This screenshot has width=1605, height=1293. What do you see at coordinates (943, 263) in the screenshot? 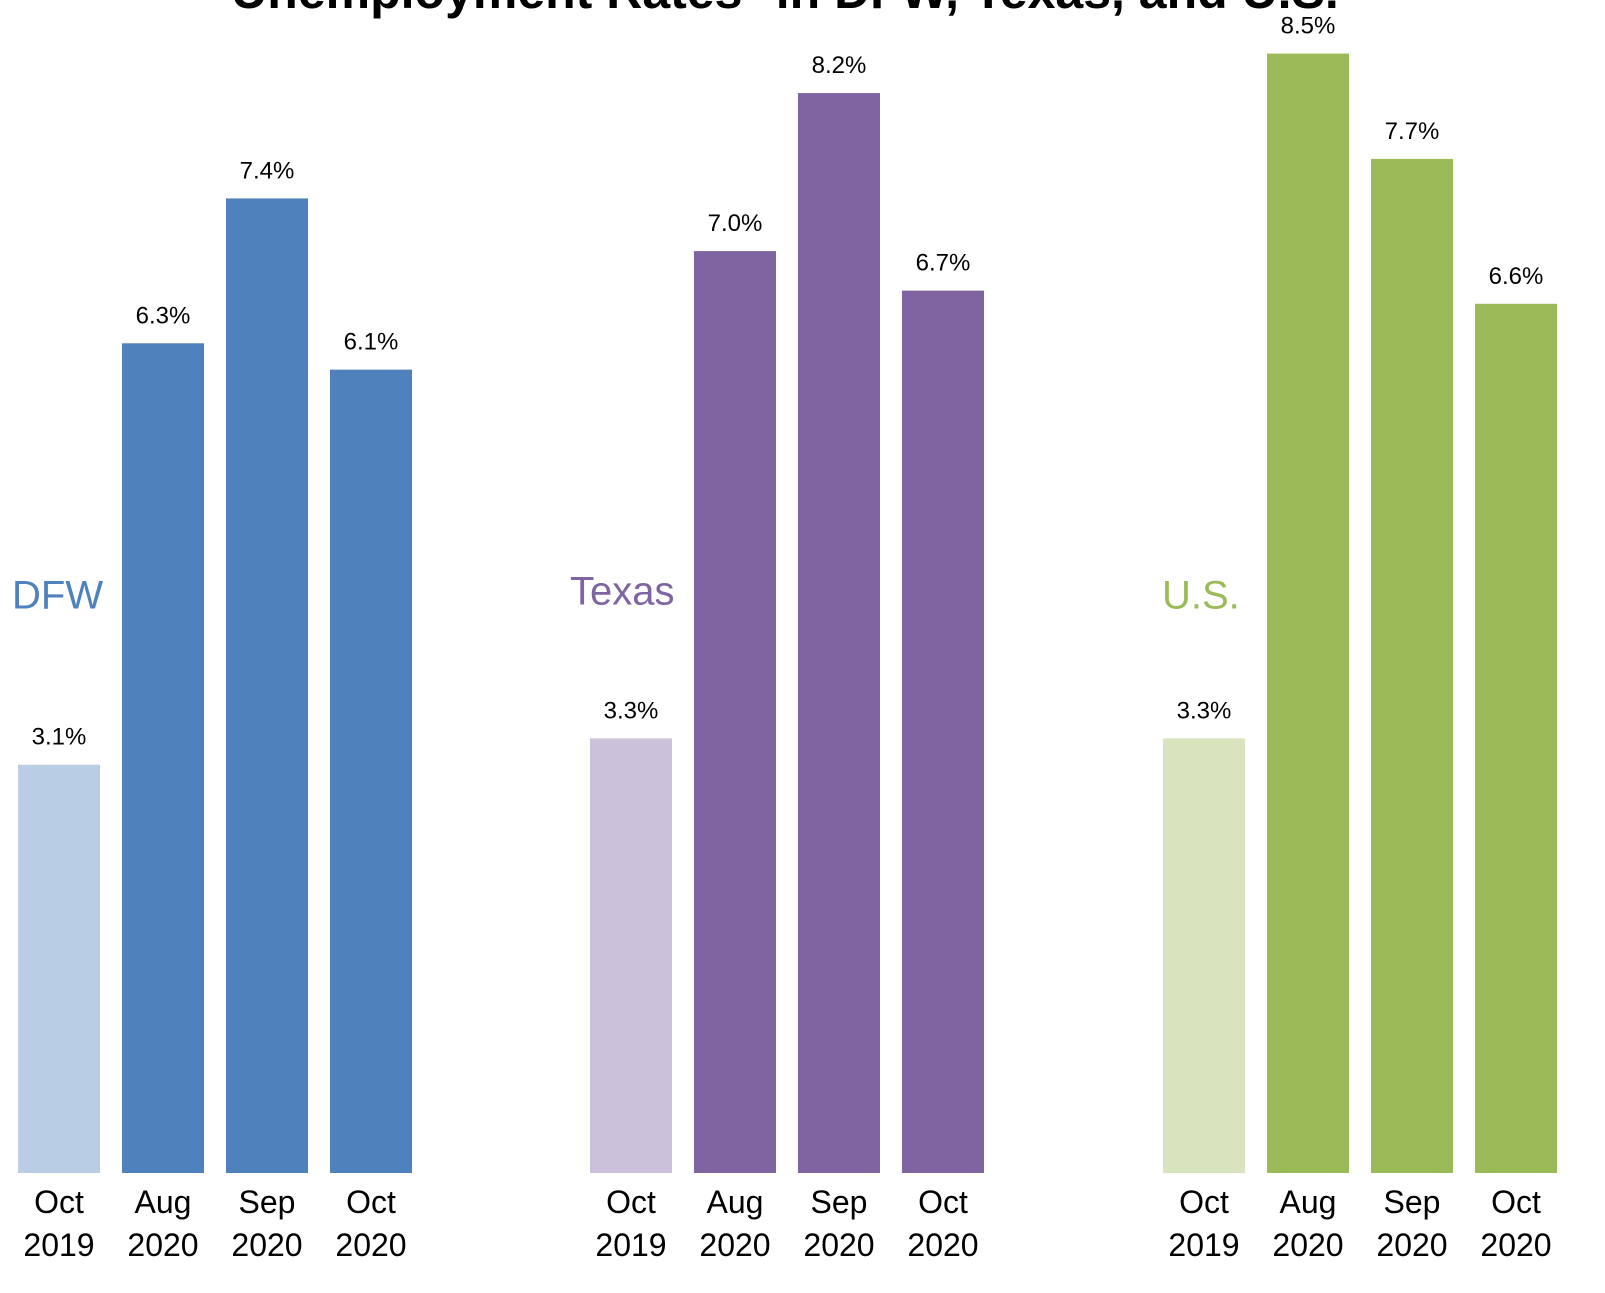
I see `data-label: 6.7%` at bounding box center [943, 263].